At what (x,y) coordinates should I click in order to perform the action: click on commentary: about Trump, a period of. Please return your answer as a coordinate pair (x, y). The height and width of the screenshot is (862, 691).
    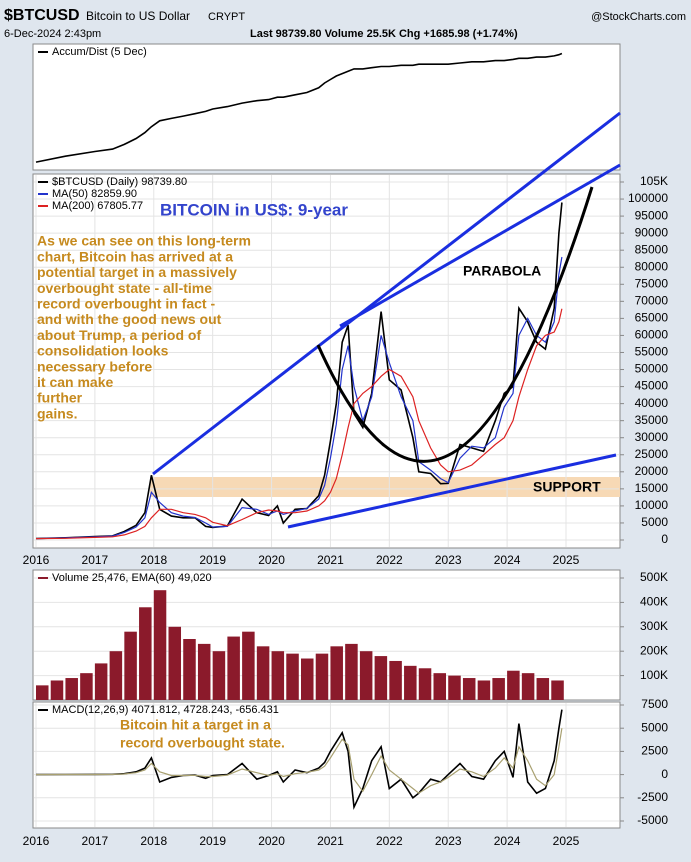
    Looking at the image, I should click on (119, 335).